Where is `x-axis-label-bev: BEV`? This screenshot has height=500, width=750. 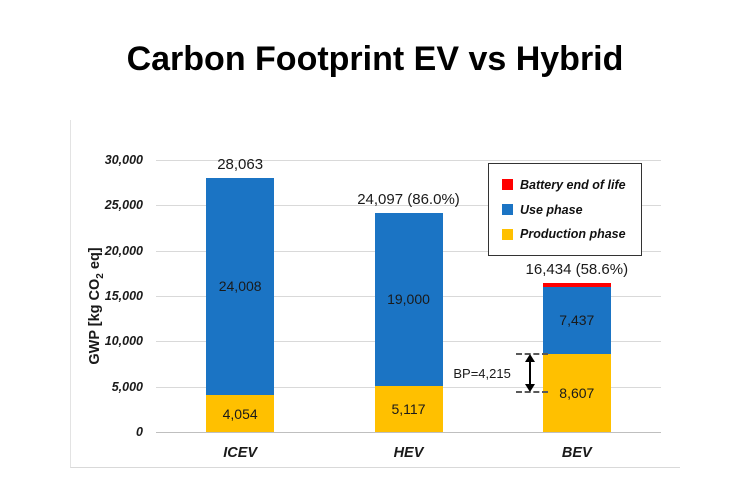
x-axis-label-bev: BEV is located at coordinates (576, 453).